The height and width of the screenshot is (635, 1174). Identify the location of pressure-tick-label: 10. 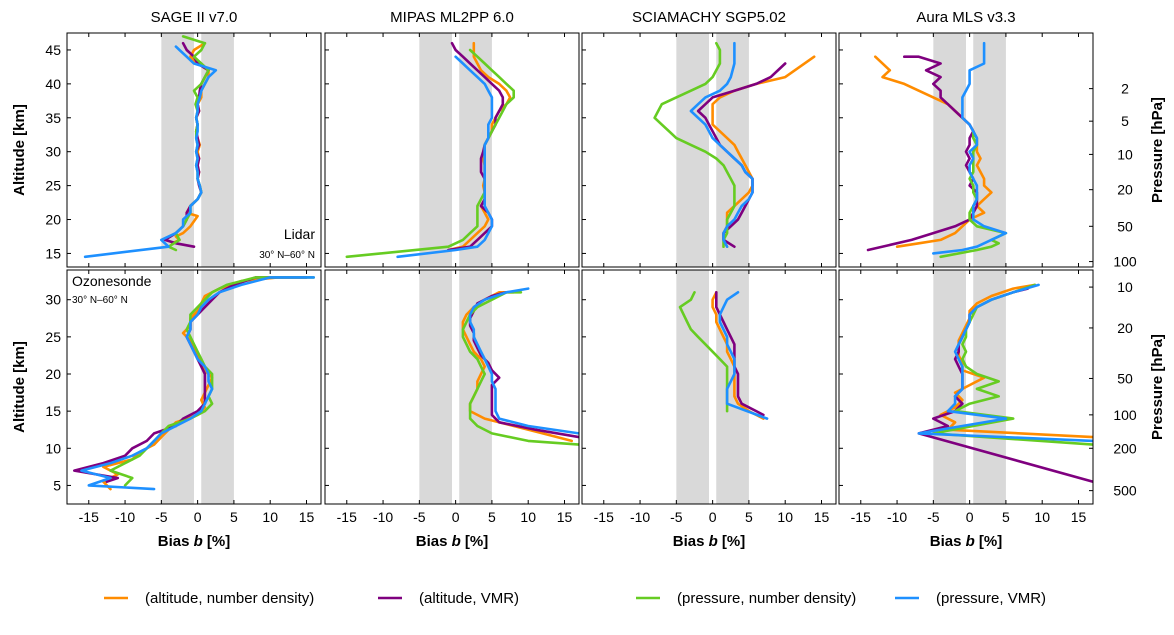
(1125, 287).